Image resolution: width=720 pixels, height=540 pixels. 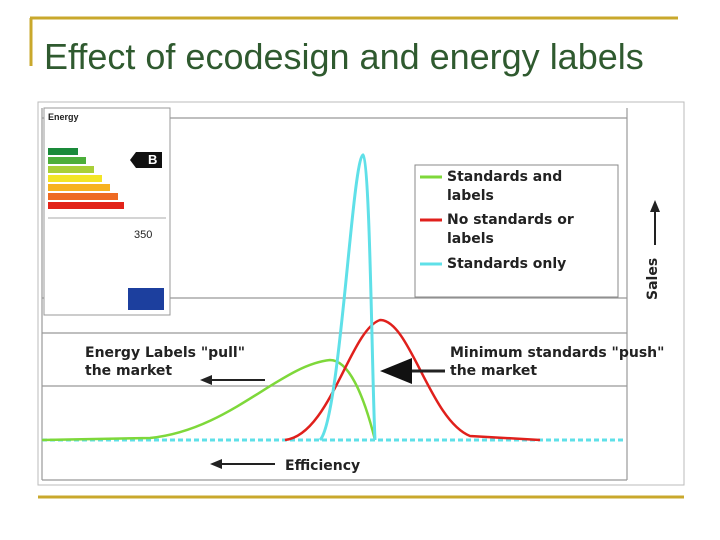 I want to click on curve-standards-only, so click(x=347, y=297).